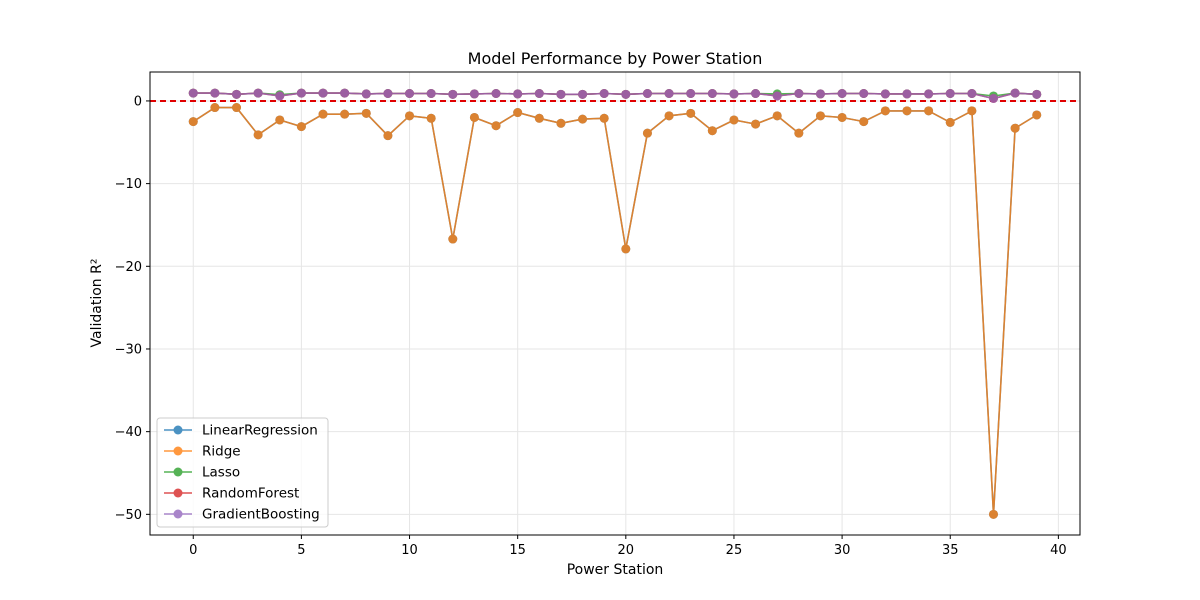  Describe the element at coordinates (517, 550) in the screenshot. I see `x-tick-label: 15` at that location.